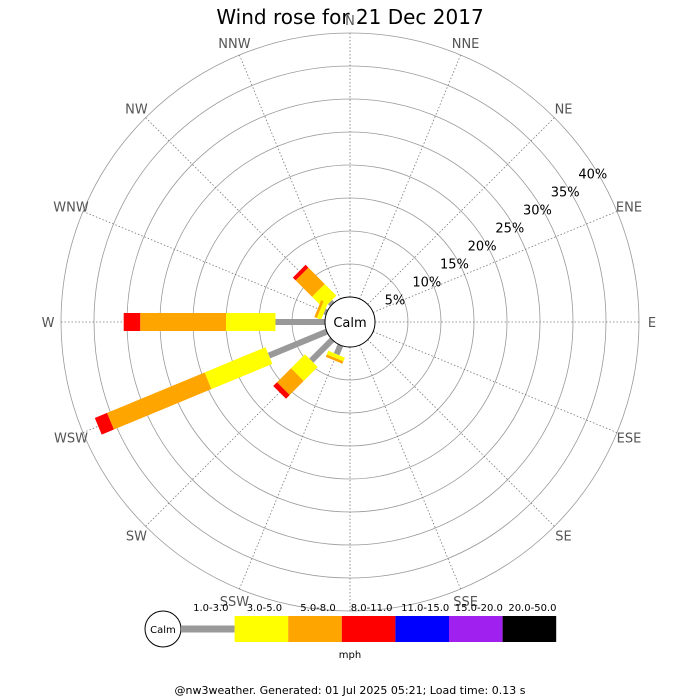  Describe the element at coordinates (426, 282) in the screenshot. I see `ring-label-10: 10%` at that location.